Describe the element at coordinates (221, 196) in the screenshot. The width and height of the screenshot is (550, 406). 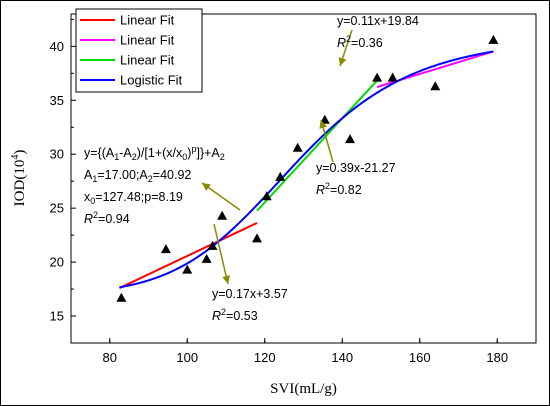
I see `arrow-logistic` at that location.